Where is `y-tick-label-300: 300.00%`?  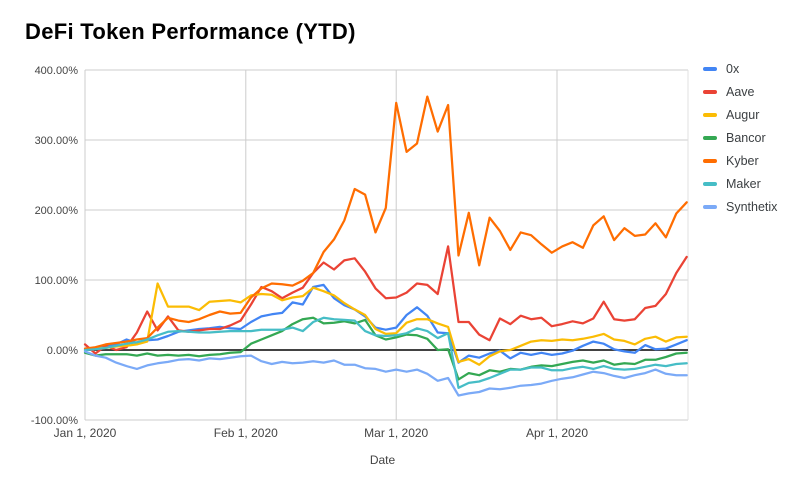 y-tick-label-300: 300.00% is located at coordinates (57, 141).